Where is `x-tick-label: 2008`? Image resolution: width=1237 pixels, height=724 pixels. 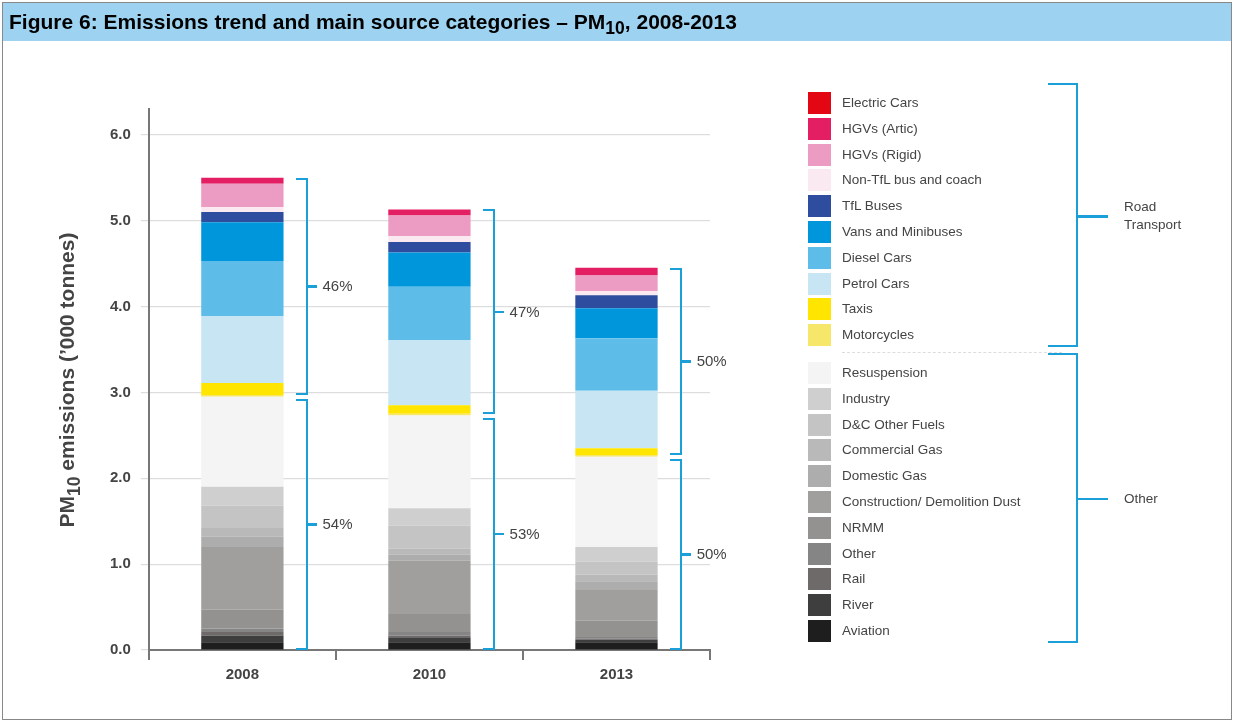 x-tick-label: 2008 is located at coordinates (242, 674).